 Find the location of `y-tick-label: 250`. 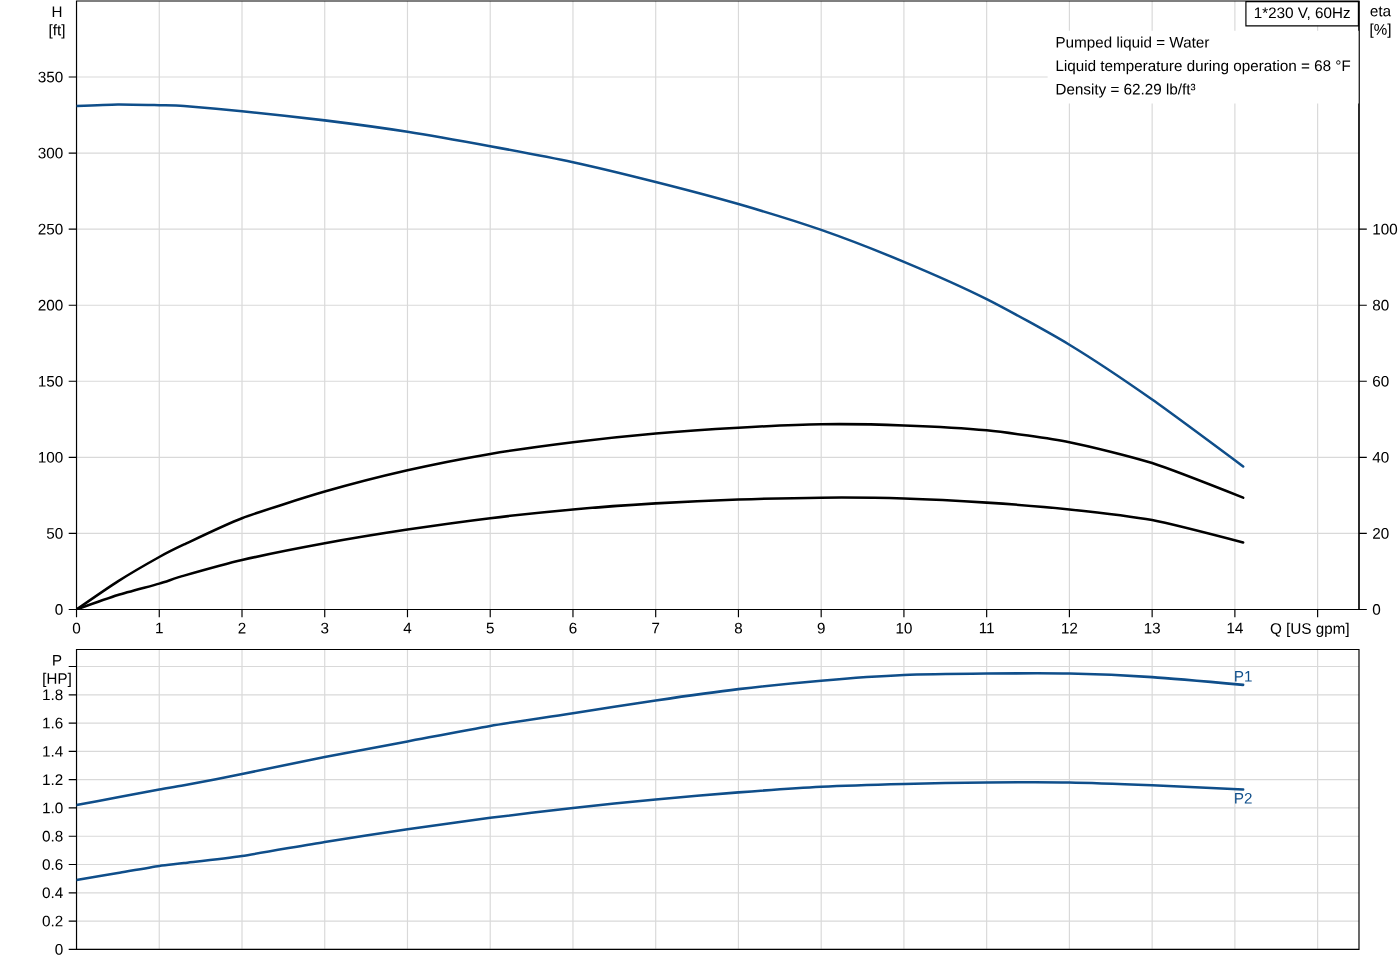

y-tick-label: 250 is located at coordinates (50, 229).